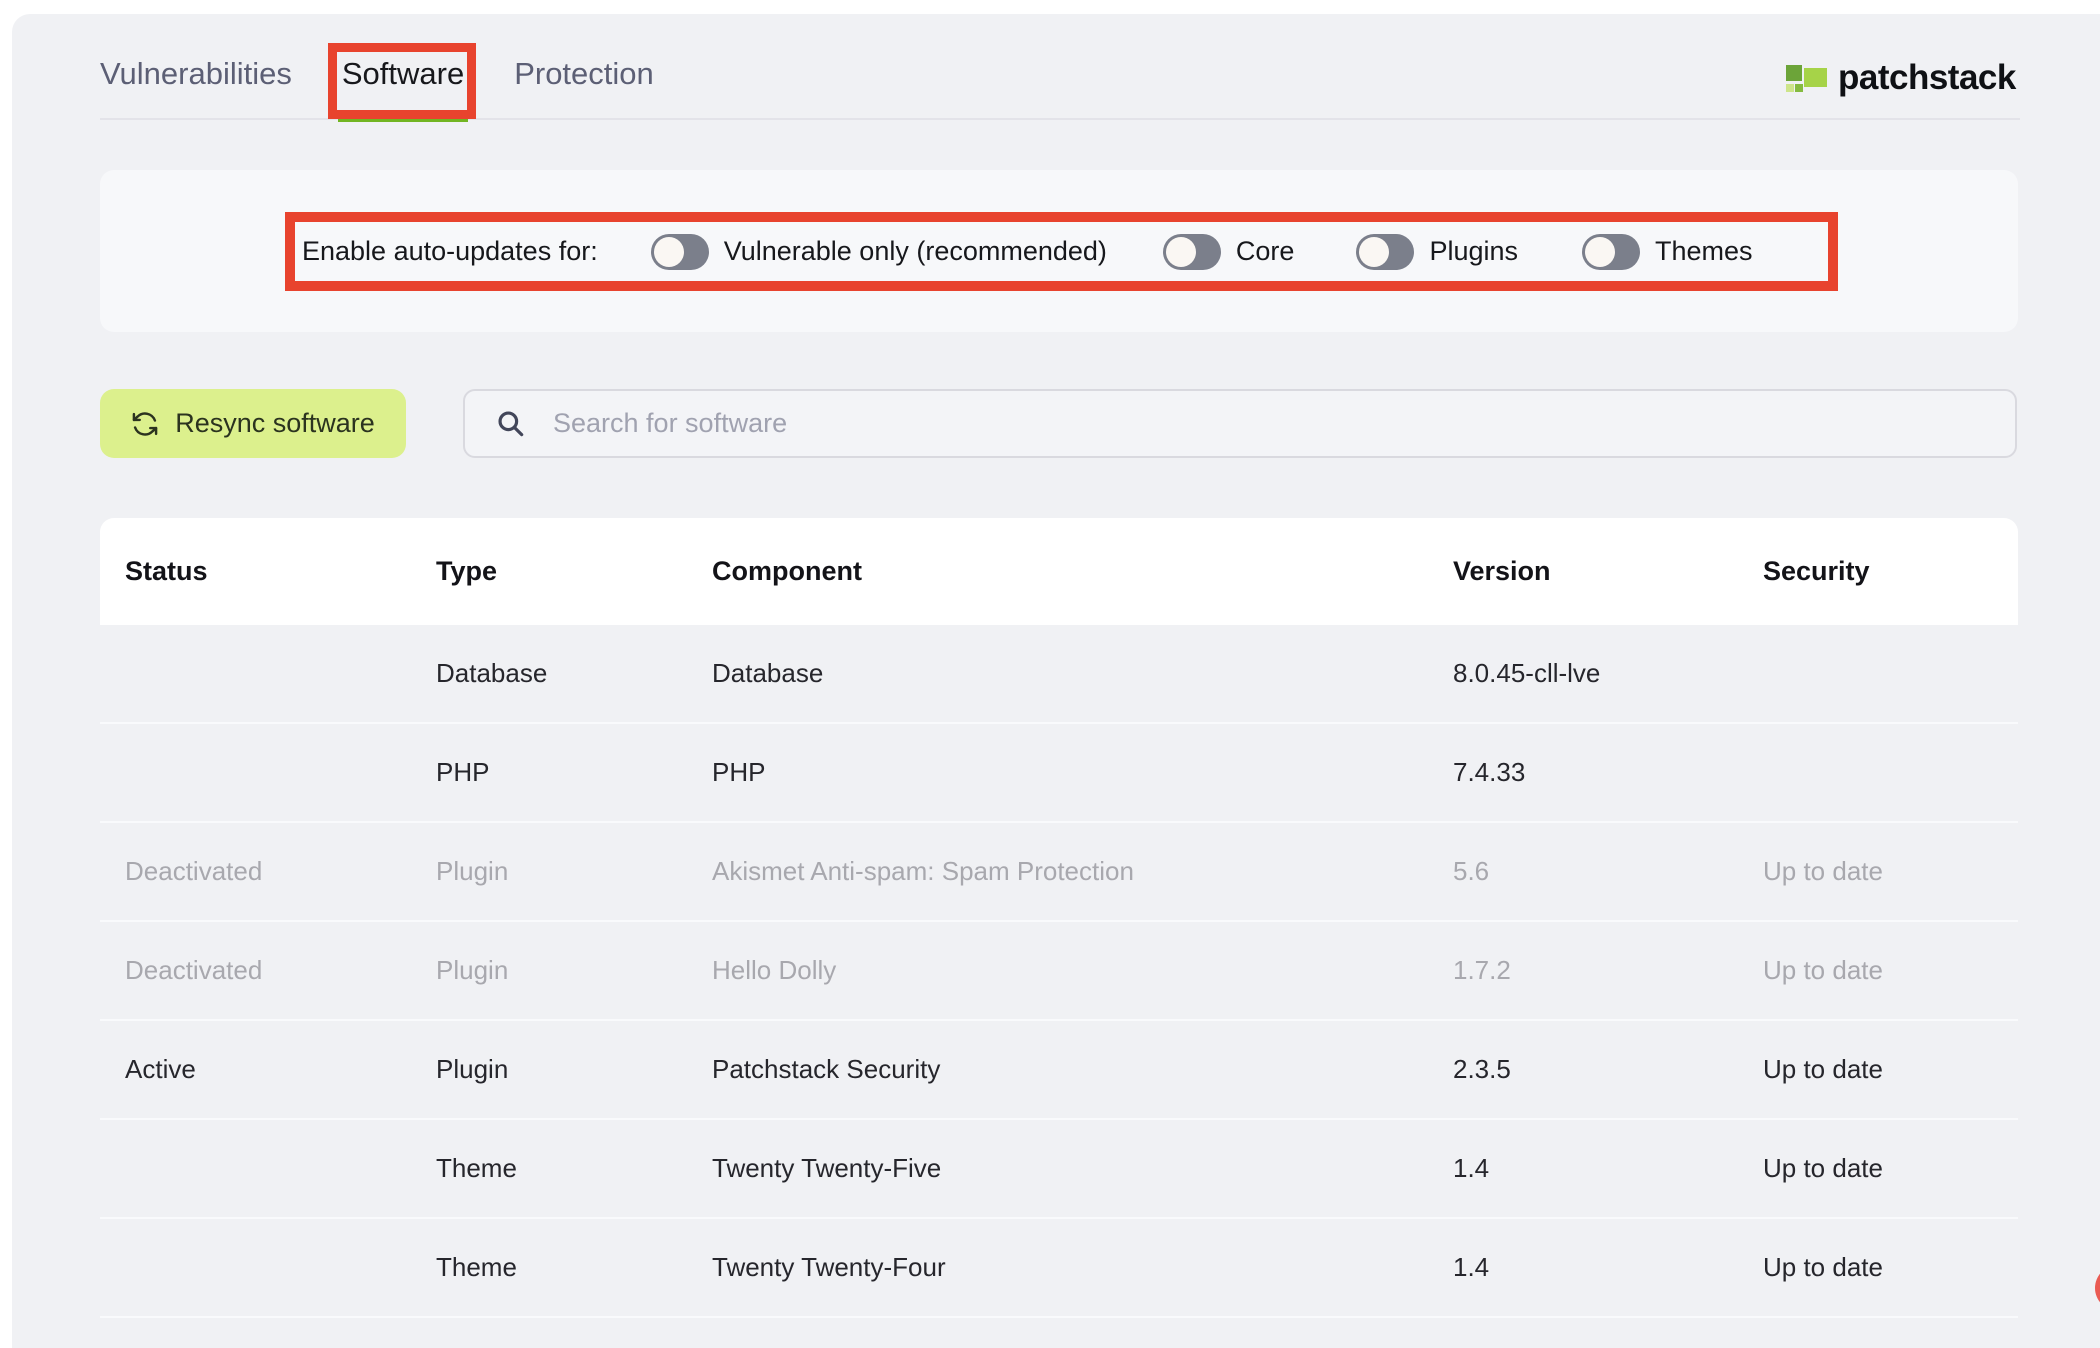 The image size is (2100, 1348). I want to click on auto-updates-label: Enable auto-updates for:, so click(450, 251).